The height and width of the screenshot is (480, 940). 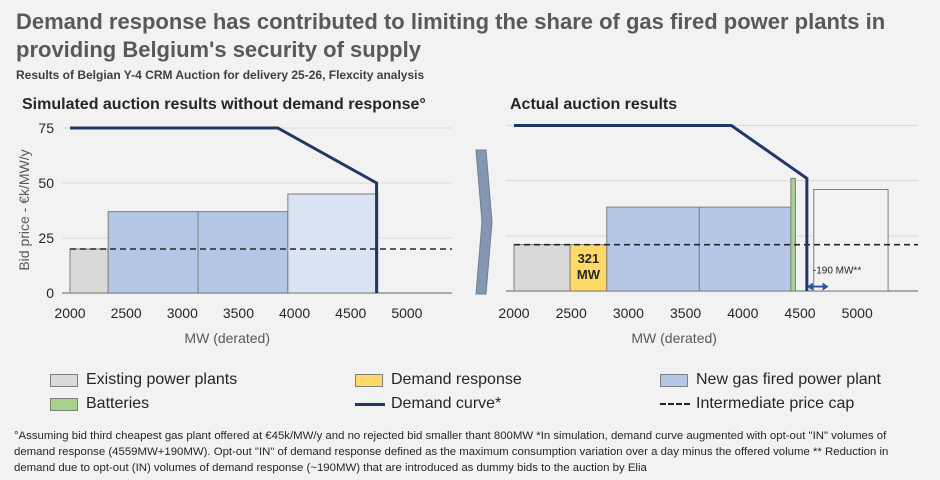 I want to click on legend-item-price-cap: Intermediate price cap, so click(x=757, y=404).